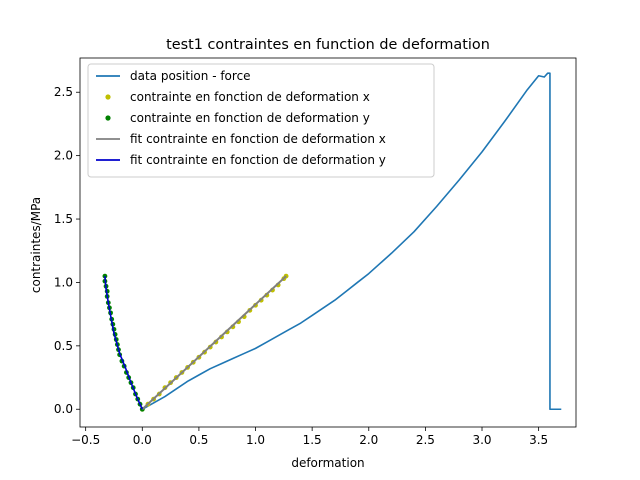 This screenshot has height=480, width=640. What do you see at coordinates (63, 92) in the screenshot?
I see `y-tick-label: 2.5` at bounding box center [63, 92].